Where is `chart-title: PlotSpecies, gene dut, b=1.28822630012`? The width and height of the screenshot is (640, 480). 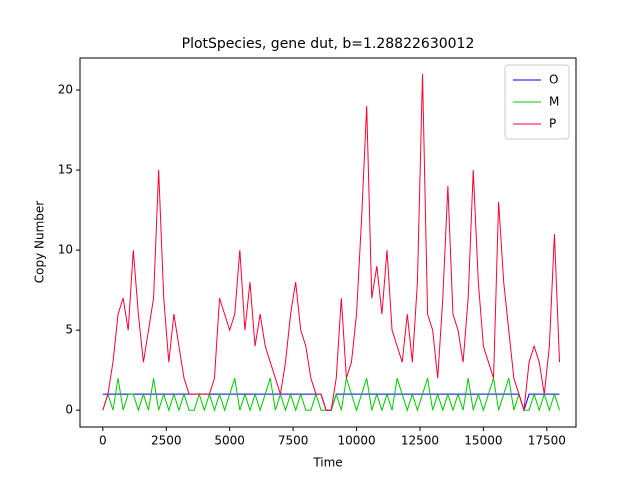 chart-title: PlotSpecies, gene dut, b=1.28822630012 is located at coordinates (328, 44).